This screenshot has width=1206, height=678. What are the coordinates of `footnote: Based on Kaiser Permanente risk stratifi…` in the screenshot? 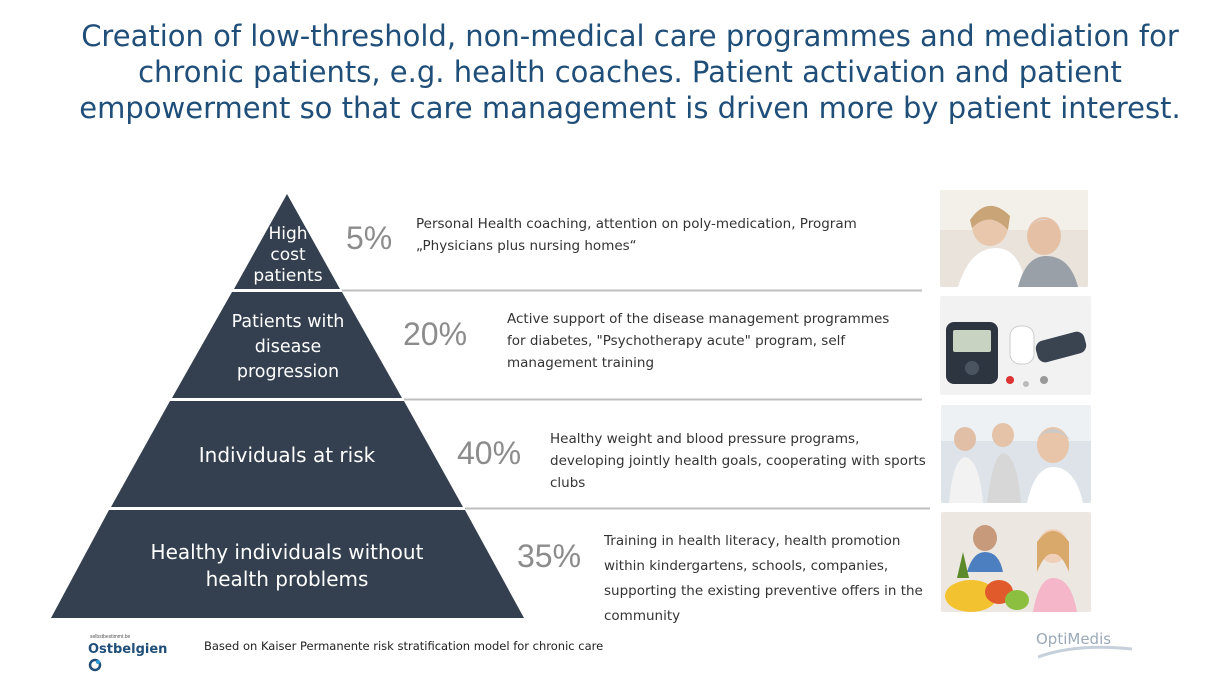 It's located at (404, 646).